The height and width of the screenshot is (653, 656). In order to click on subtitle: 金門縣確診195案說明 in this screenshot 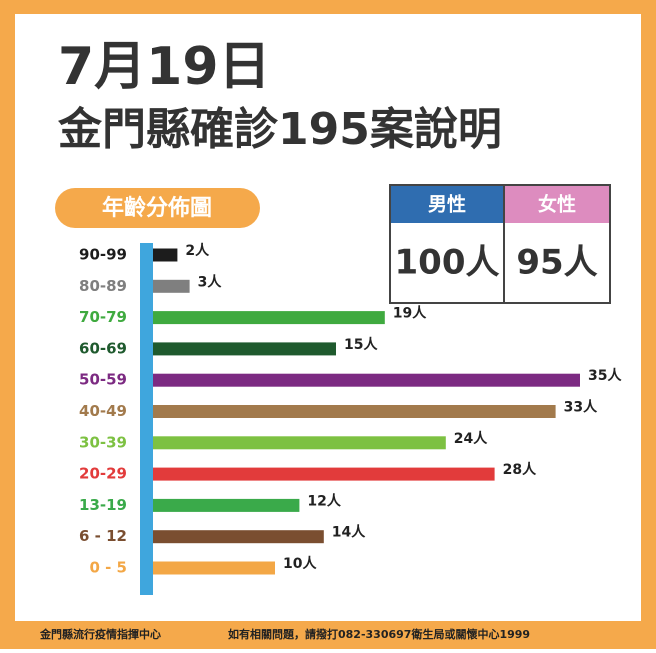, I will do `click(279, 129)`.